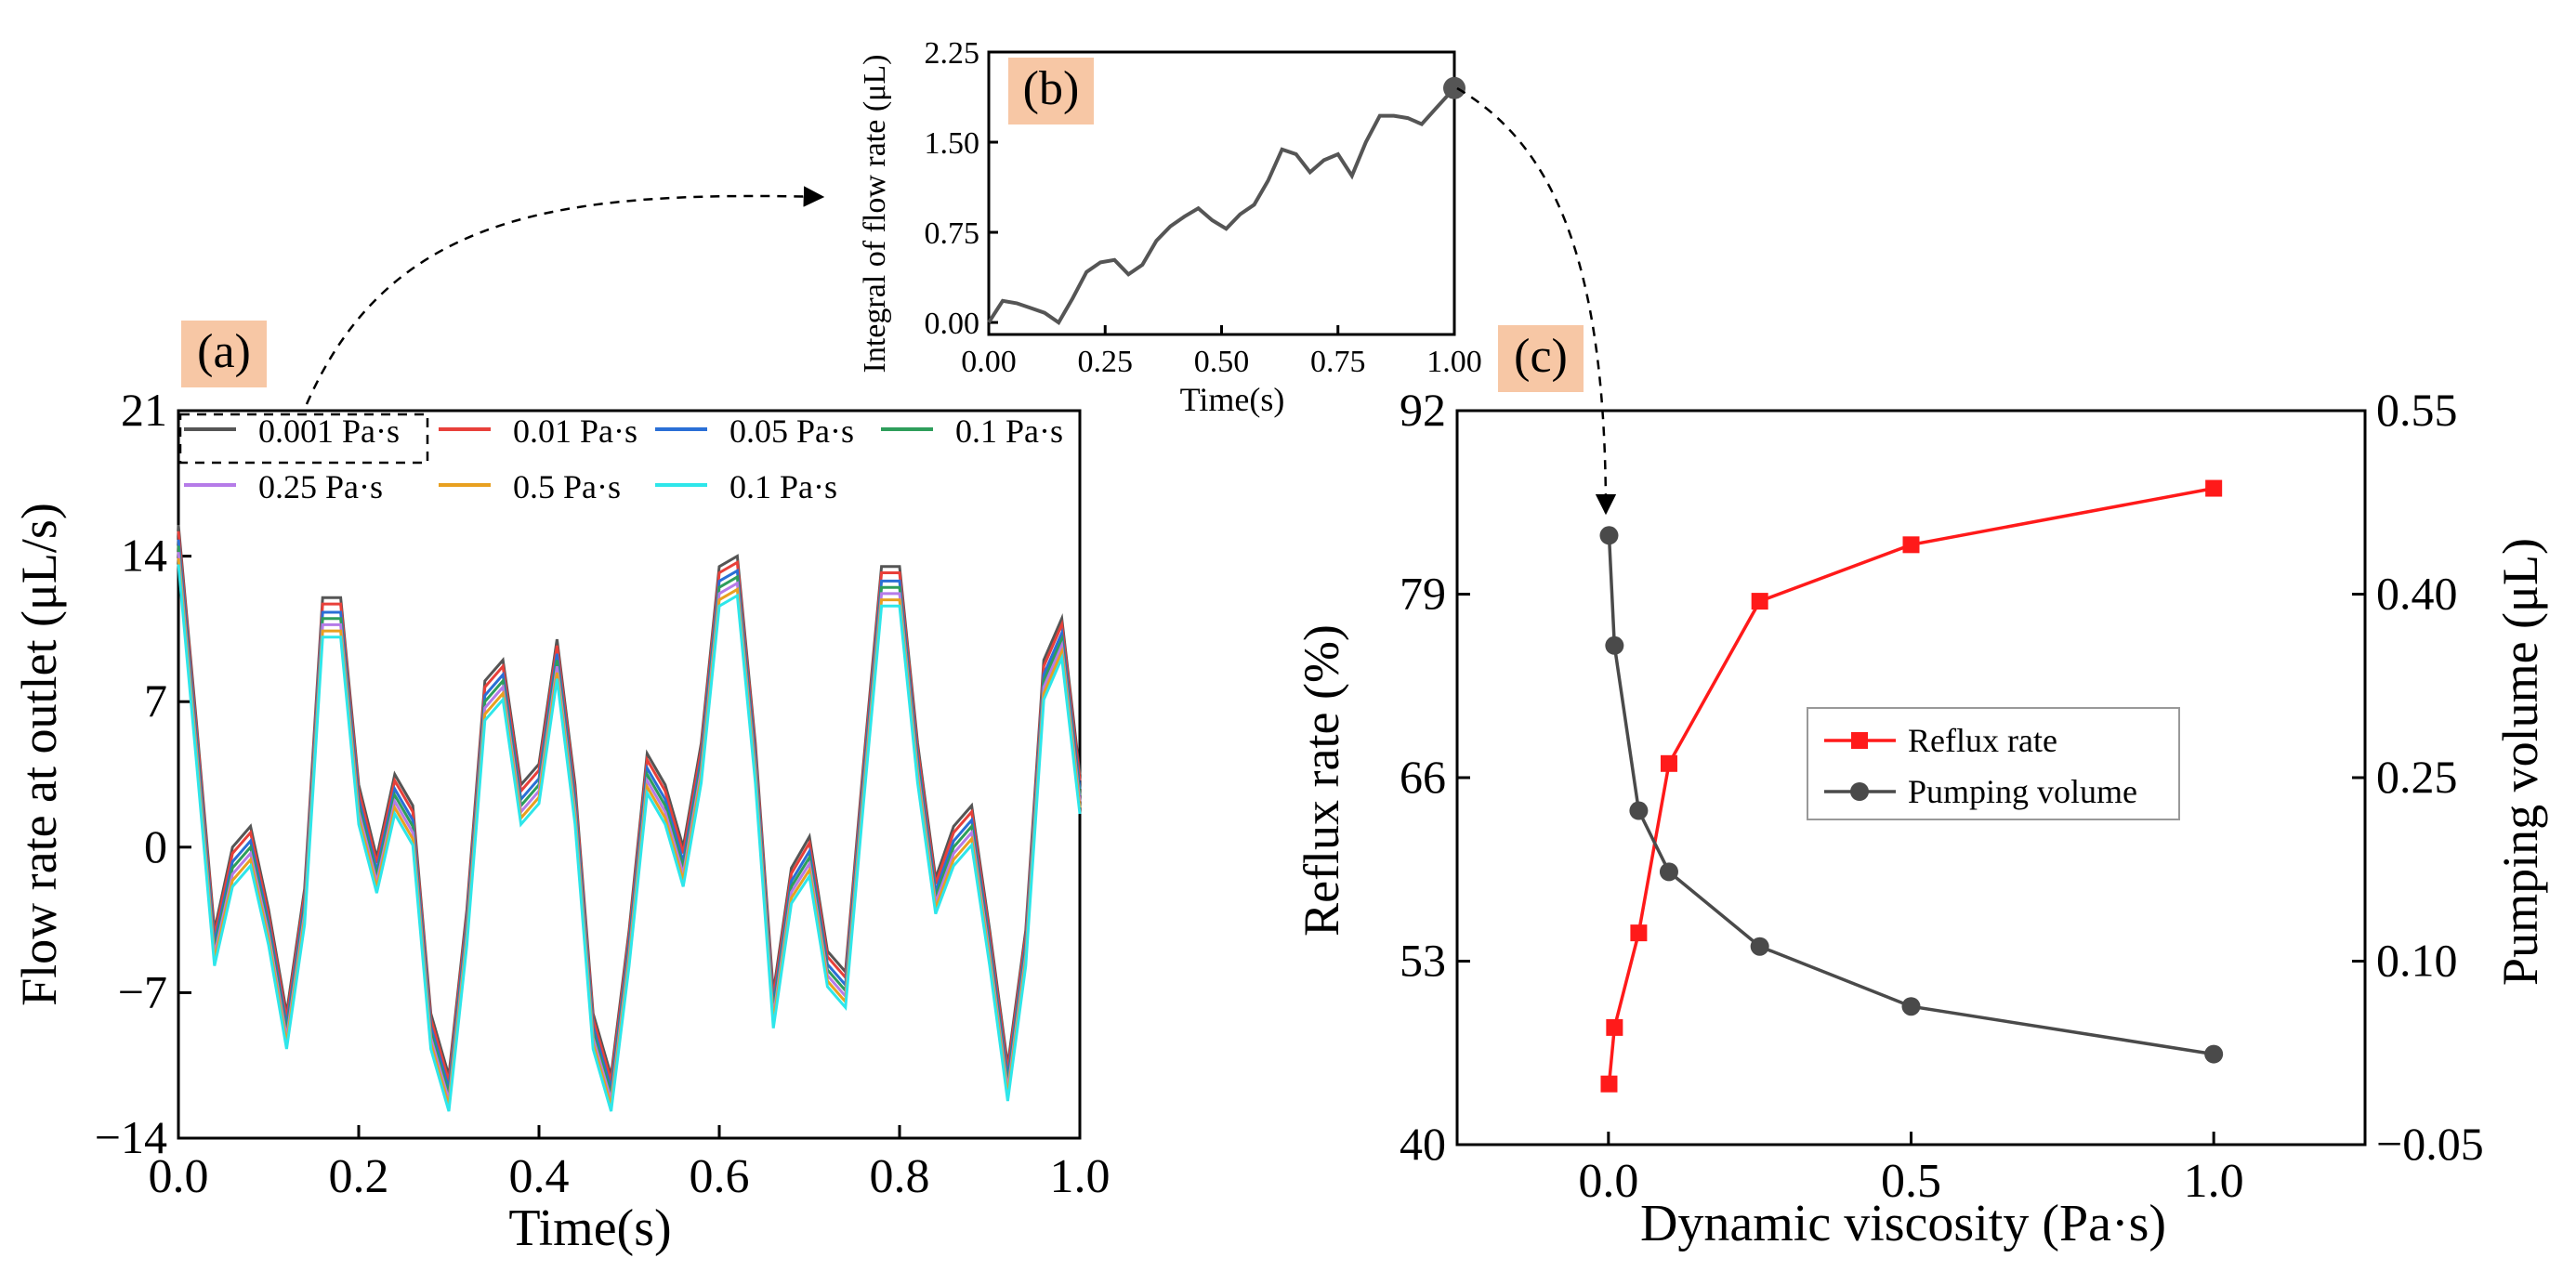 The width and height of the screenshot is (2576, 1271). I want to click on panel-b-label: (b), so click(1051, 89).